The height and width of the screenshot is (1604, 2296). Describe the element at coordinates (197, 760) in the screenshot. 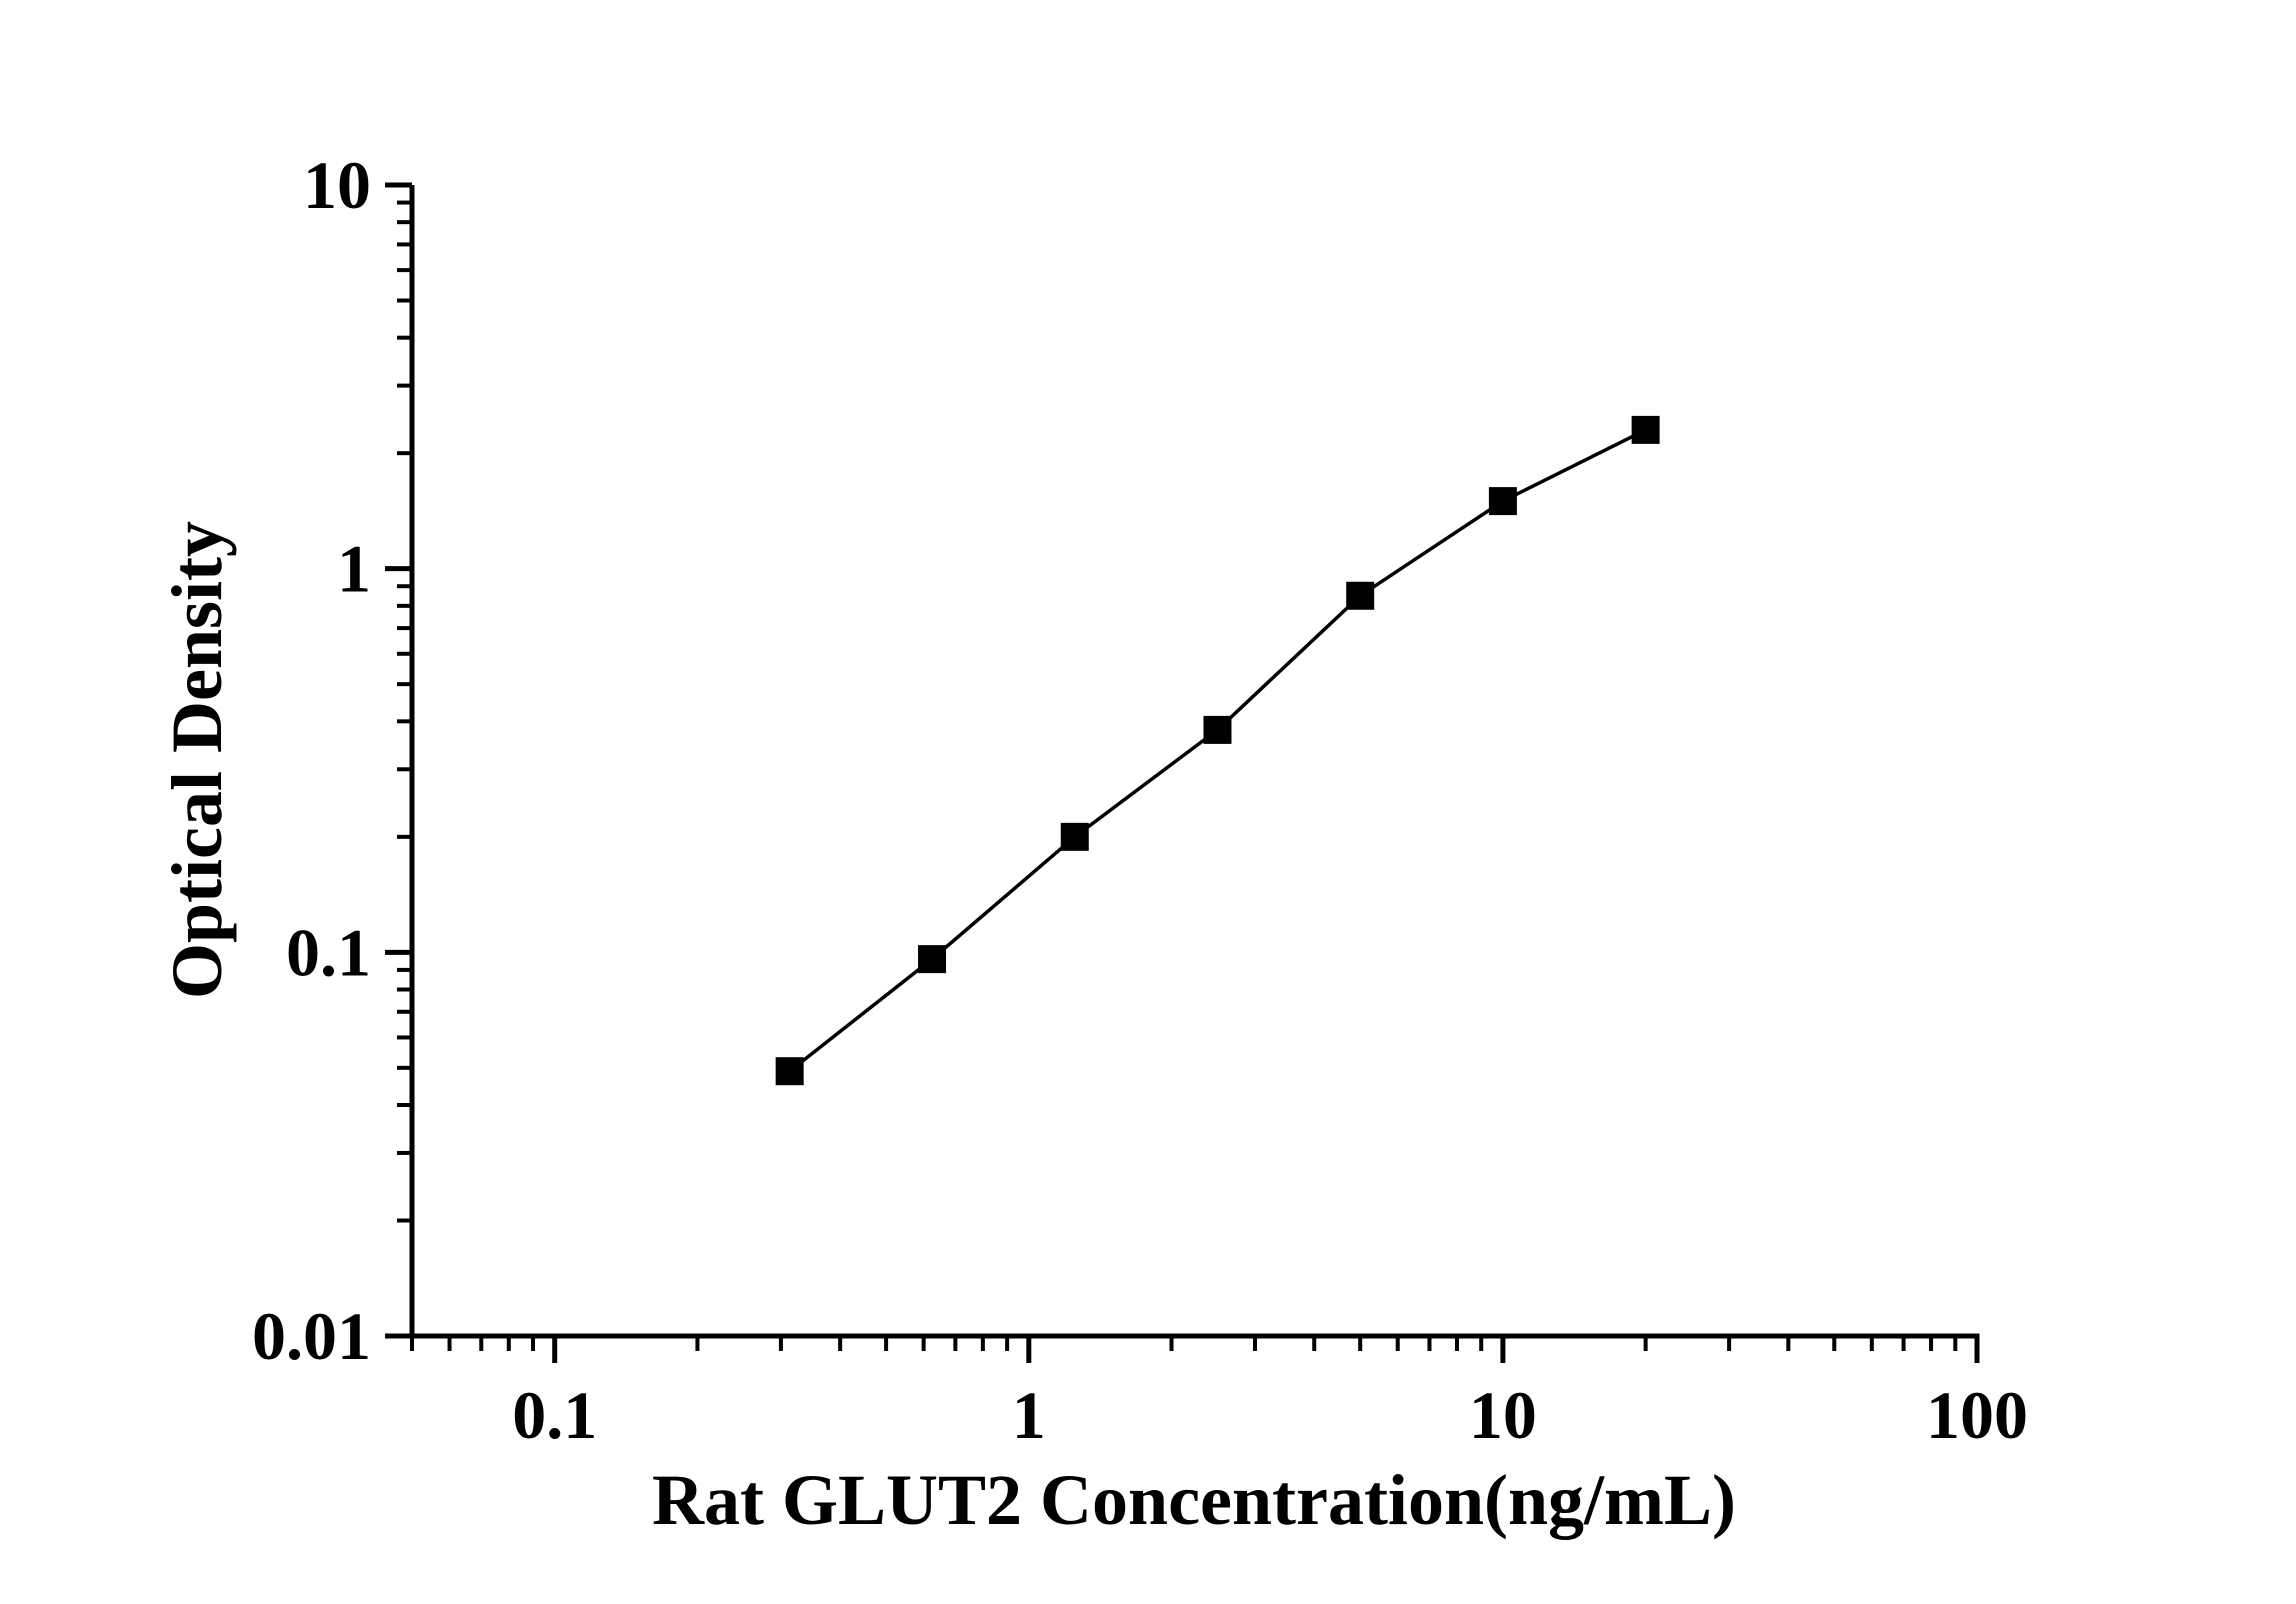

I see `y-axis-title: Optical Density` at that location.